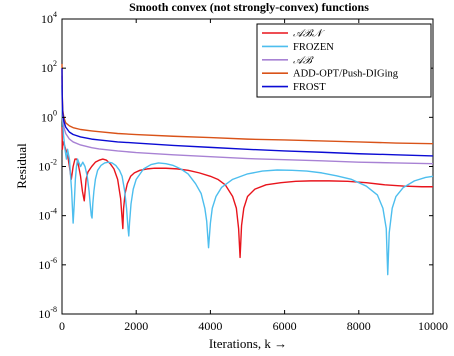 The image size is (454, 356). I want to click on y-tick-label: 10⁴, so click(49, 18).